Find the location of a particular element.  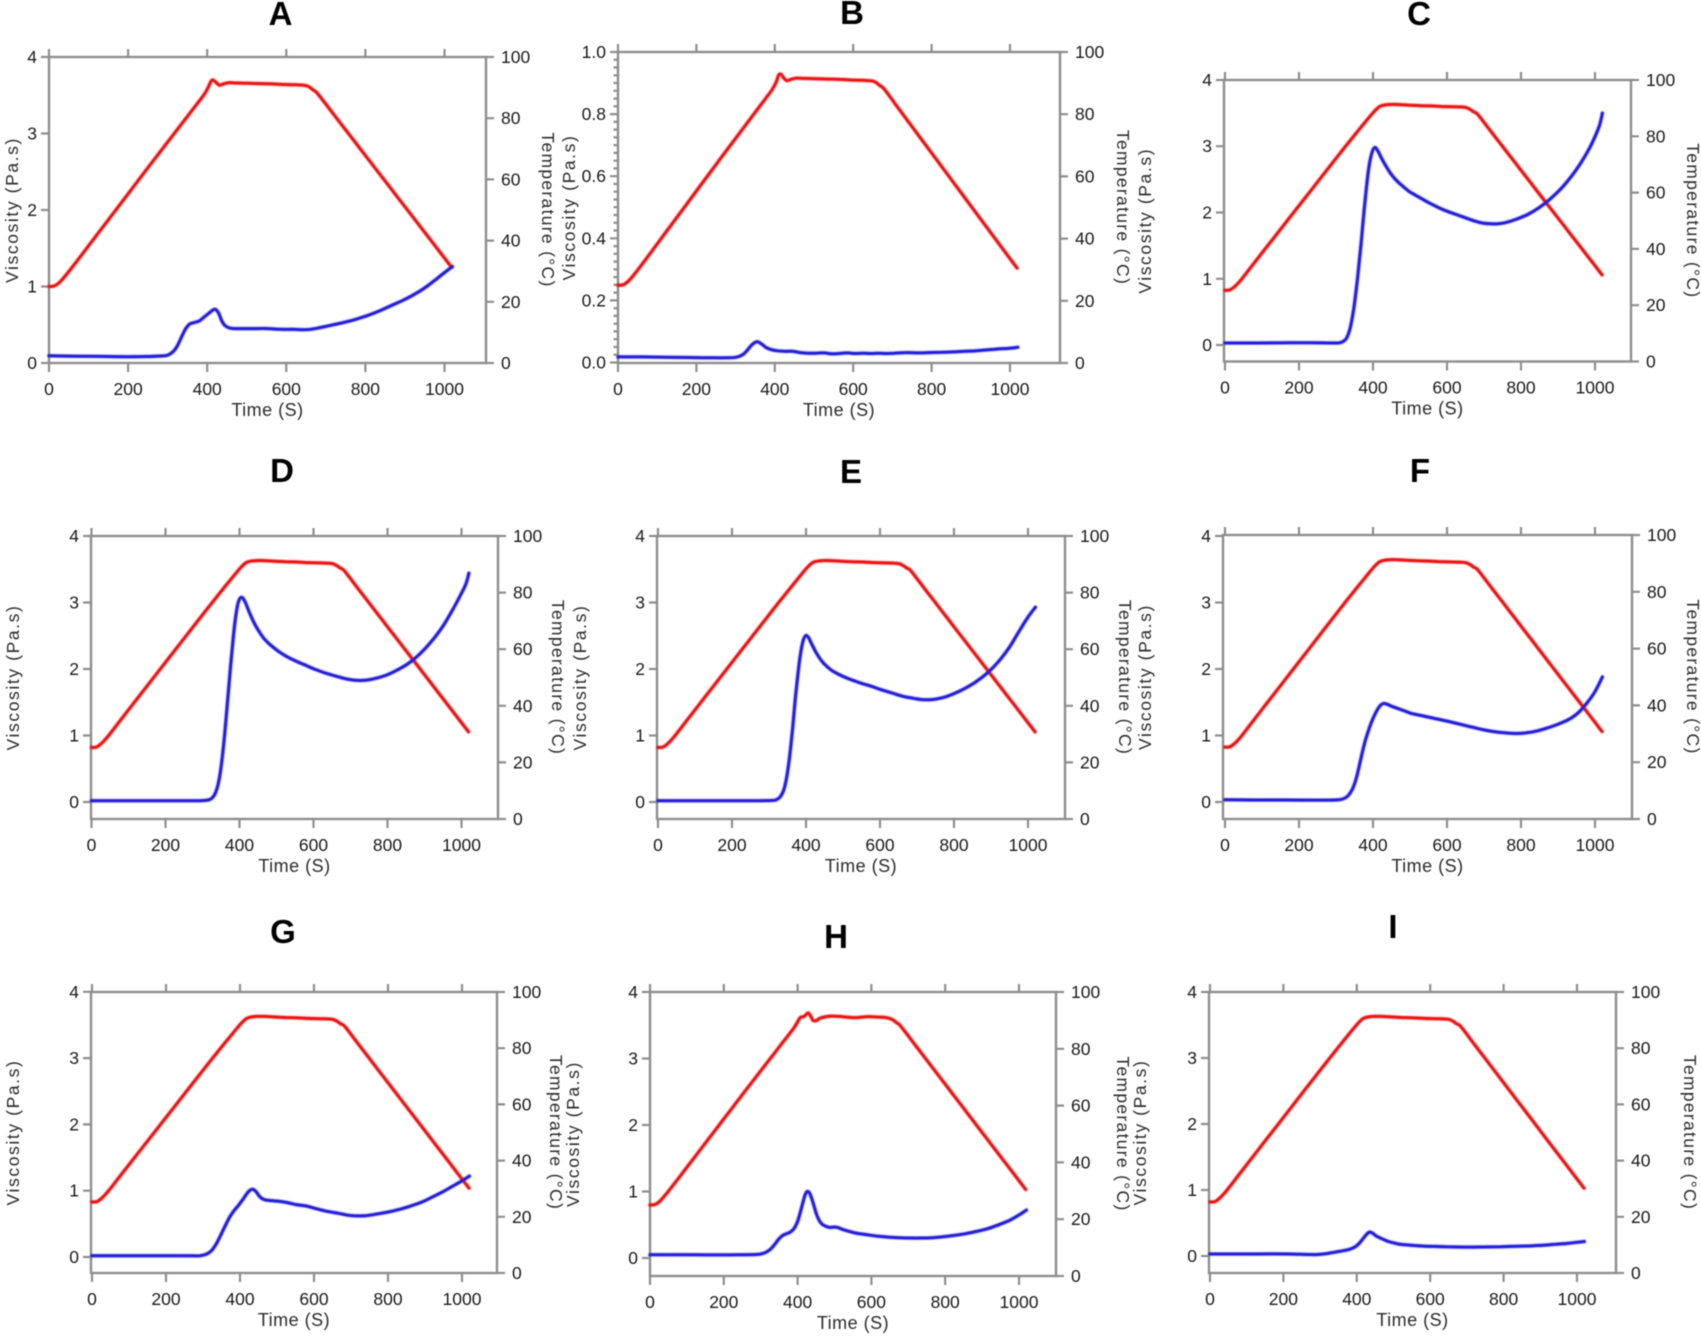

svg-text: H is located at coordinates (836, 936).